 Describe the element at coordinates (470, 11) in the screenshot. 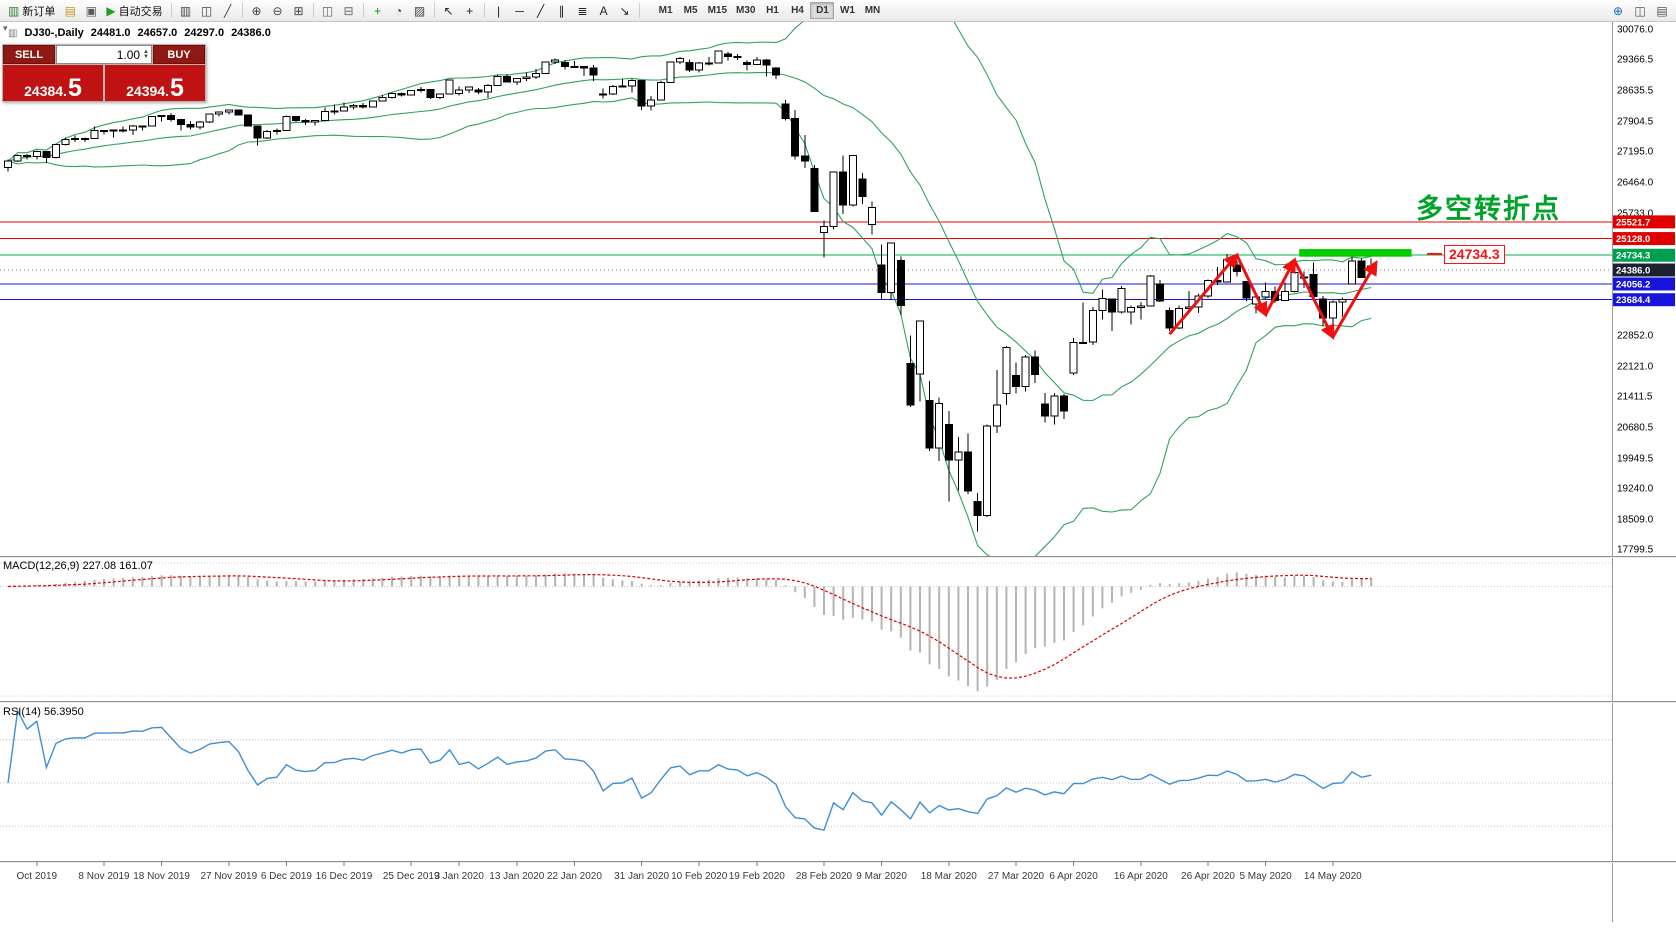

I see `crosshair-icon: +` at that location.